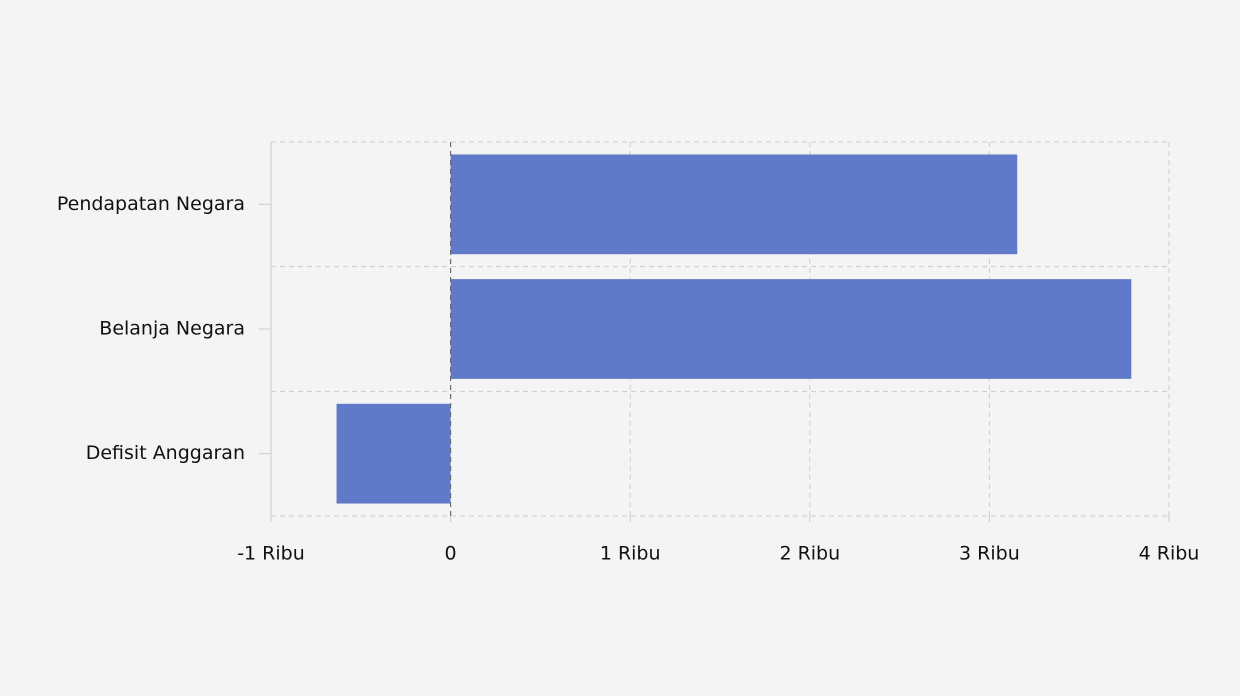  I want to click on y-tick-label: Pendapatan Negara, so click(151, 204).